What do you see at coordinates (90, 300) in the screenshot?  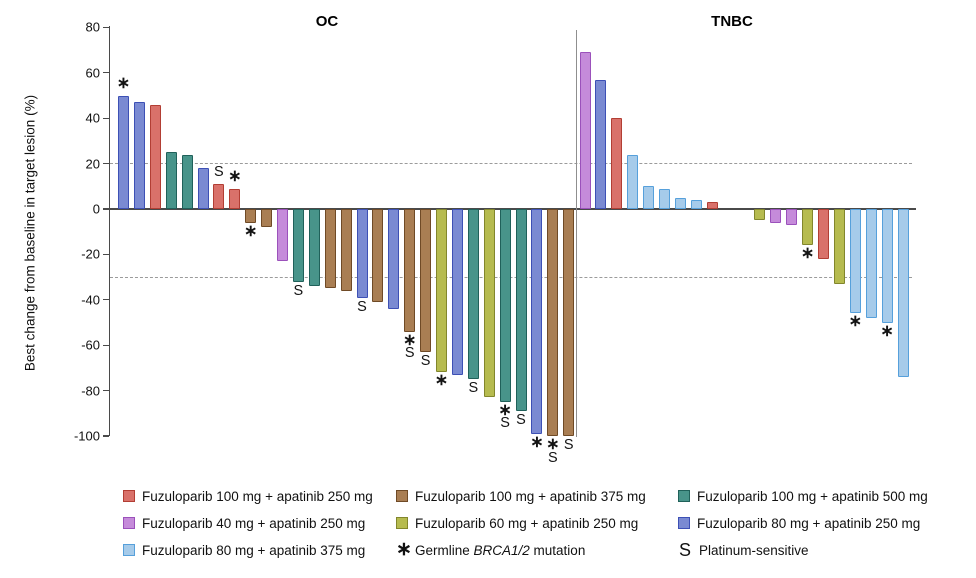 I see `y-axis-tick-label: -40` at bounding box center [90, 300].